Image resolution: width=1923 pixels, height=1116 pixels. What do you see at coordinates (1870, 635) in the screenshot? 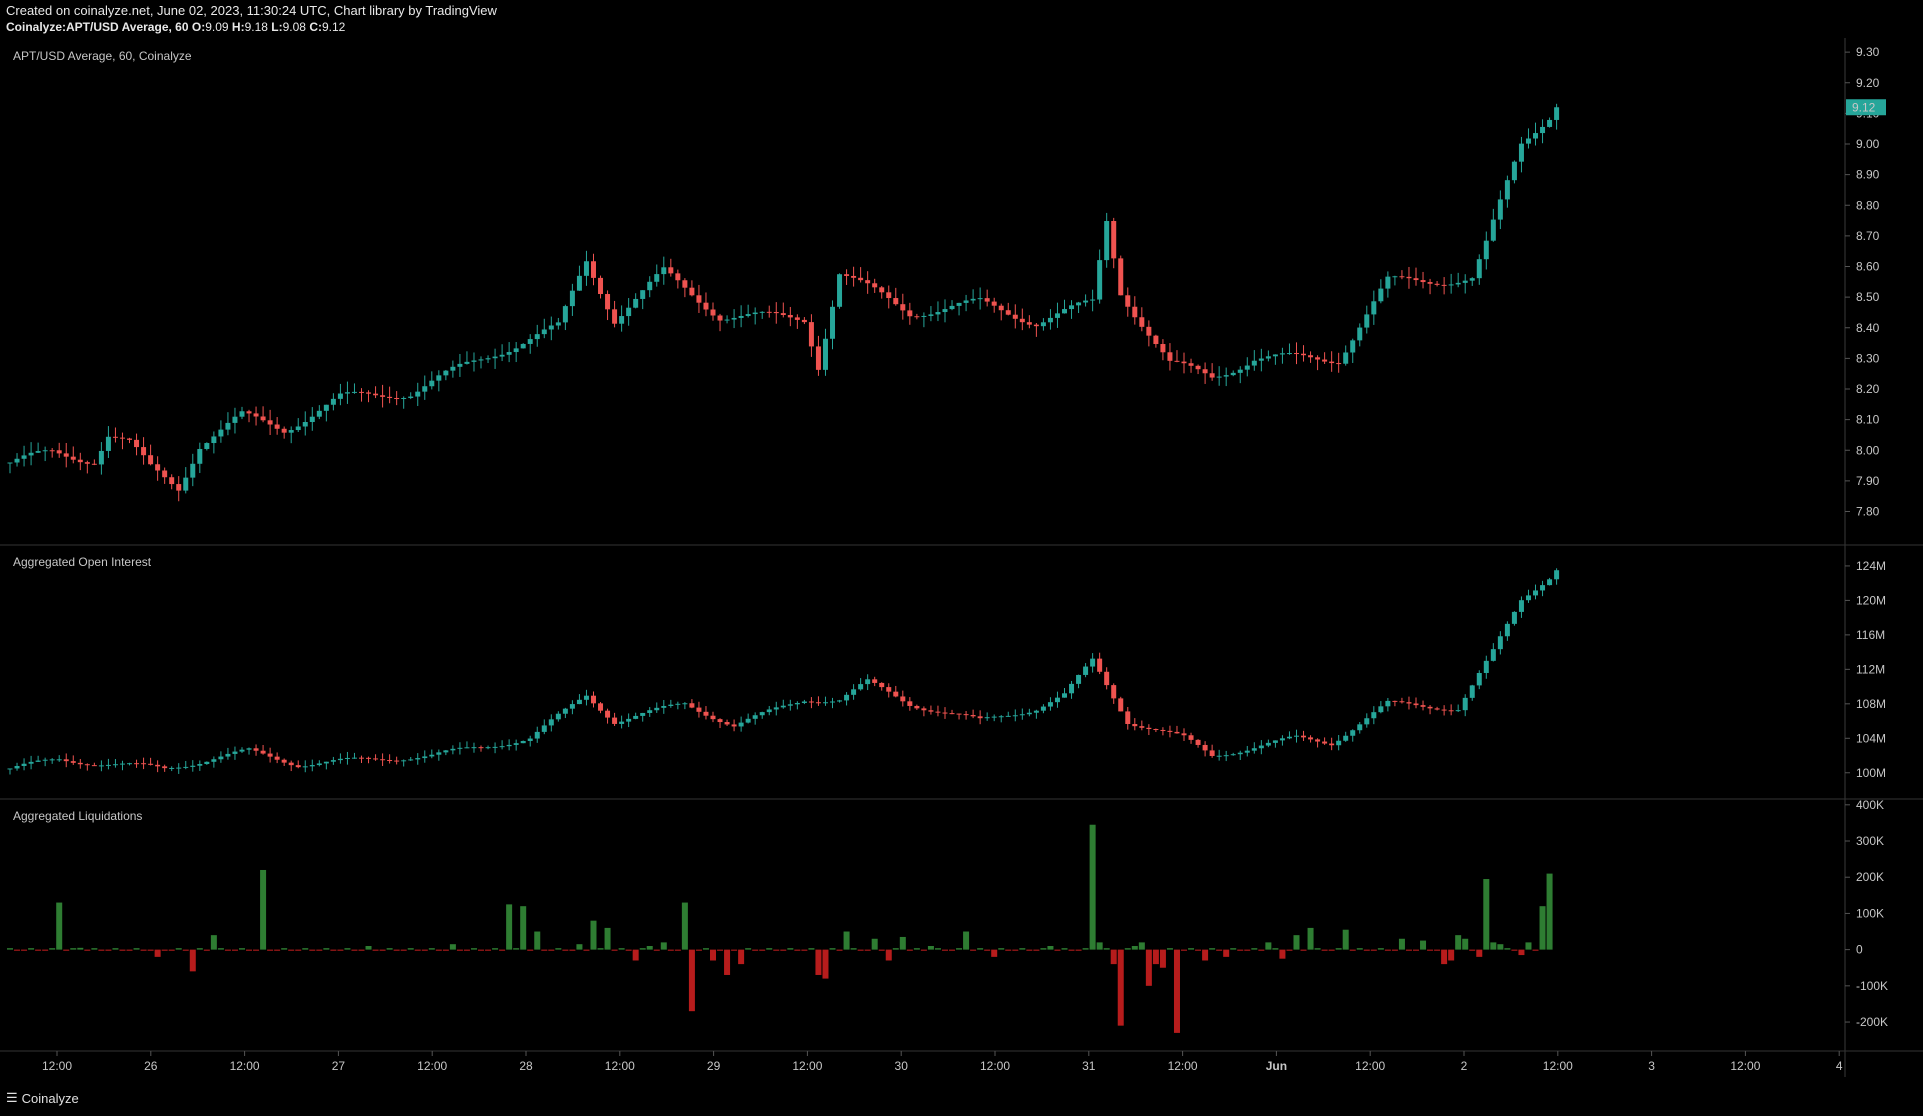
I see `oi-axis-tick-label: 116M` at bounding box center [1870, 635].